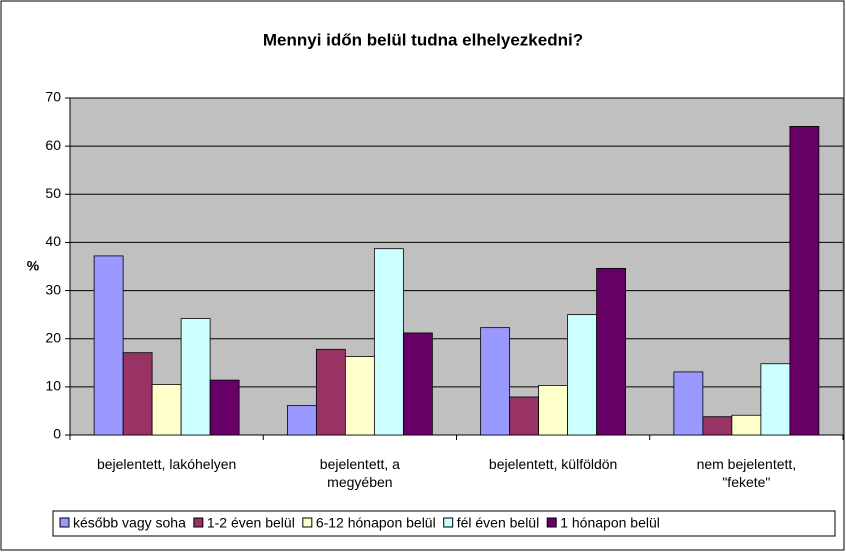  What do you see at coordinates (610, 523) in the screenshot?
I see `legend-label: 1 hónapon belül` at bounding box center [610, 523].